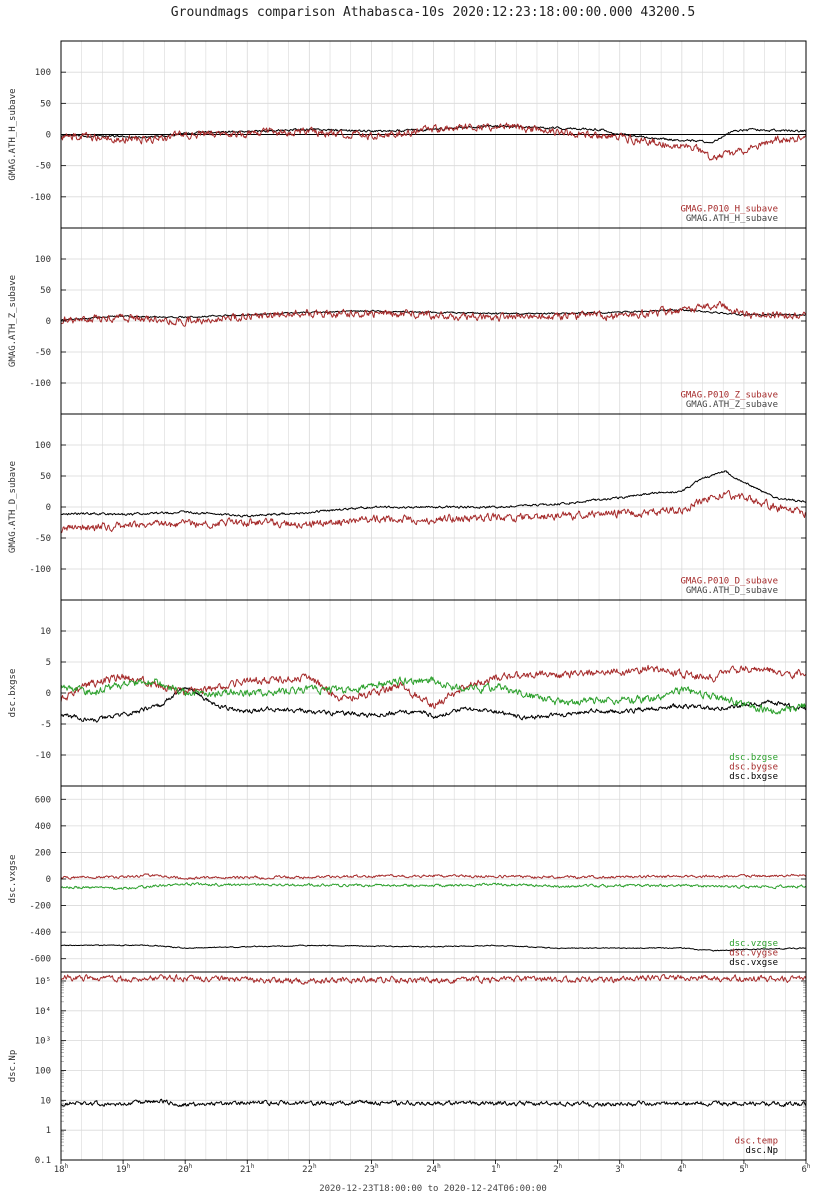  I want to click on xtick-hour: 24, so click(431, 1170).